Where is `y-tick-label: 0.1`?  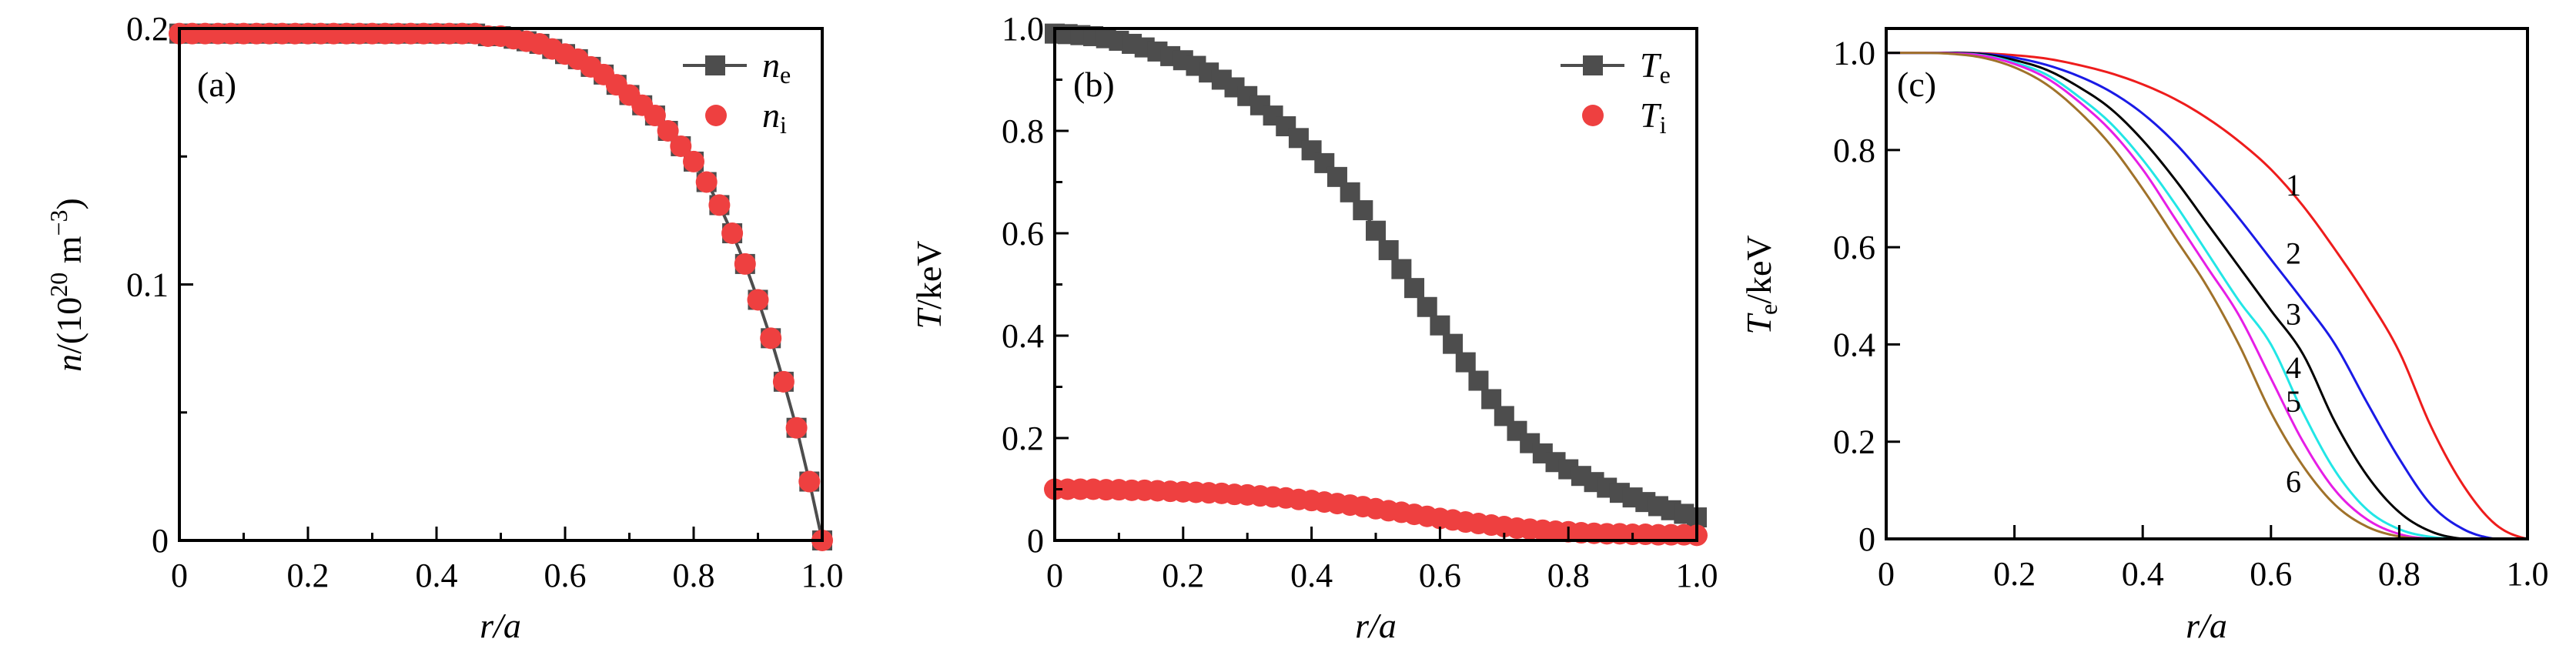
y-tick-label: 0.1 is located at coordinates (148, 285).